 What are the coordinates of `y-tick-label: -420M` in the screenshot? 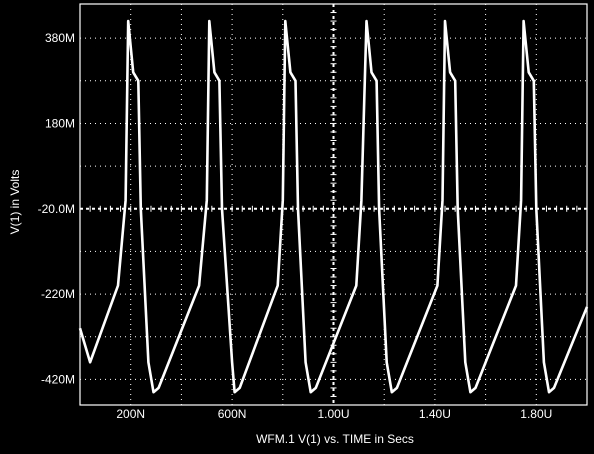 It's located at (58, 379).